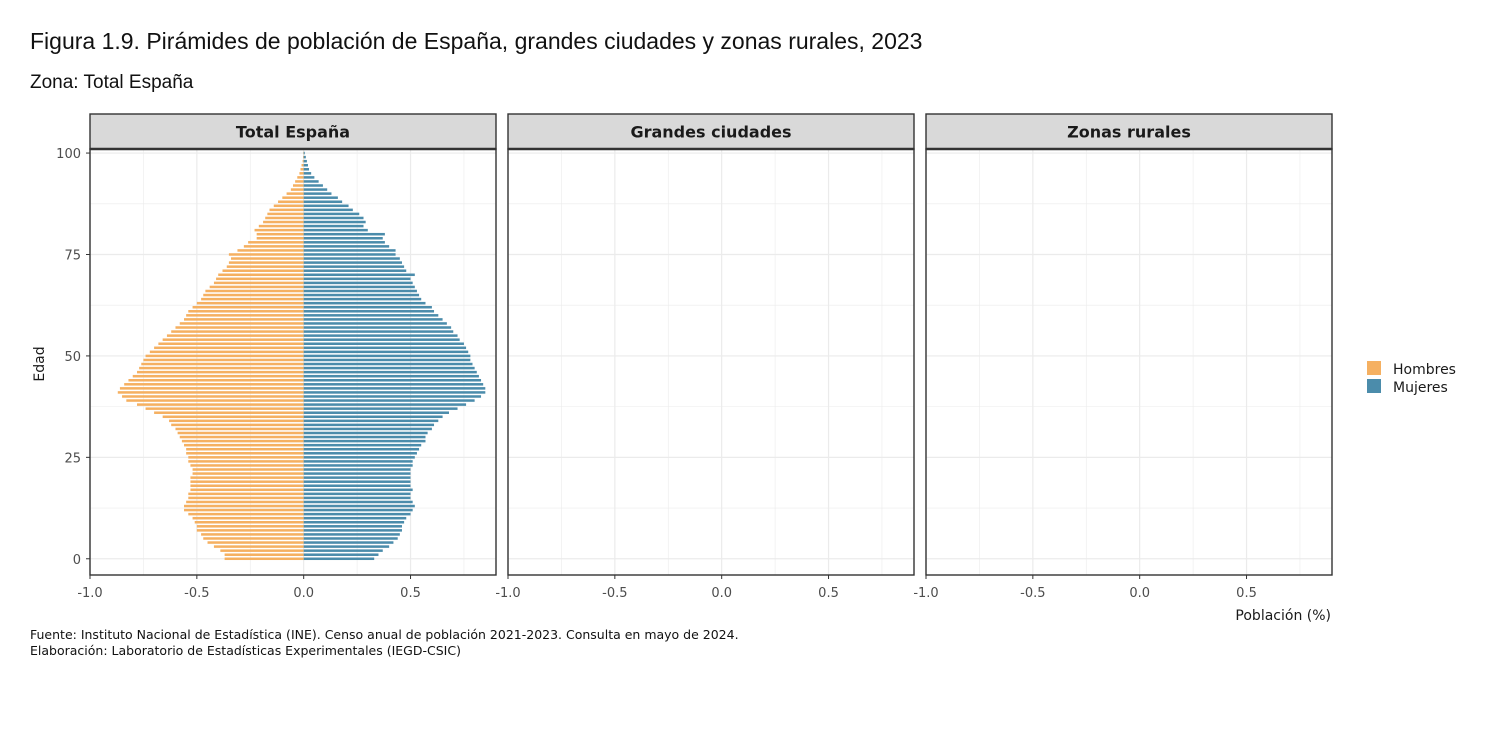 This screenshot has height=750, width=1500. What do you see at coordinates (68, 154) in the screenshot?
I see `y-tick-label: 100` at bounding box center [68, 154].